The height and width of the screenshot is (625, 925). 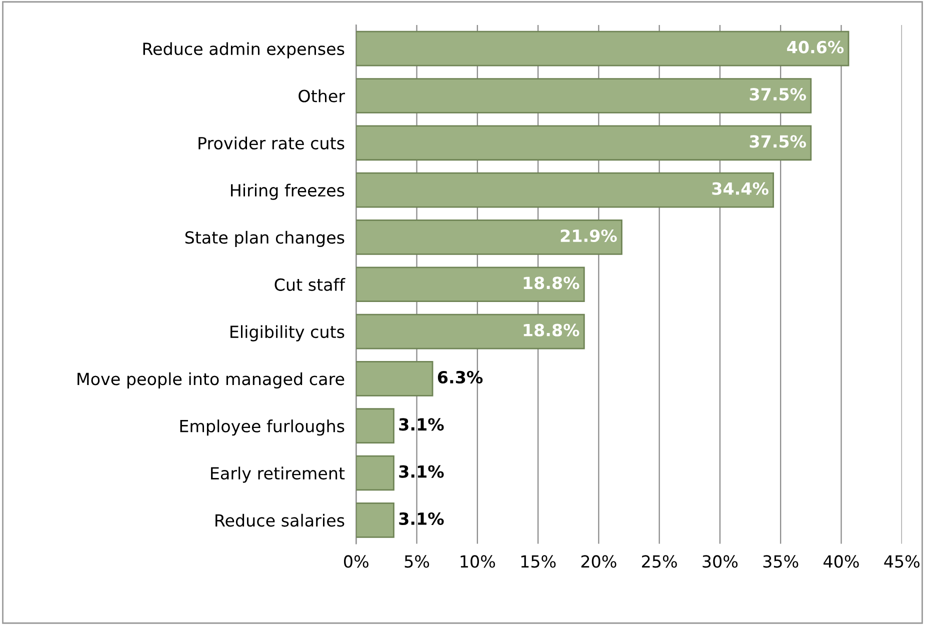 What do you see at coordinates (287, 333) in the screenshot?
I see `y-tick-label: Eligibility cuts` at bounding box center [287, 333].